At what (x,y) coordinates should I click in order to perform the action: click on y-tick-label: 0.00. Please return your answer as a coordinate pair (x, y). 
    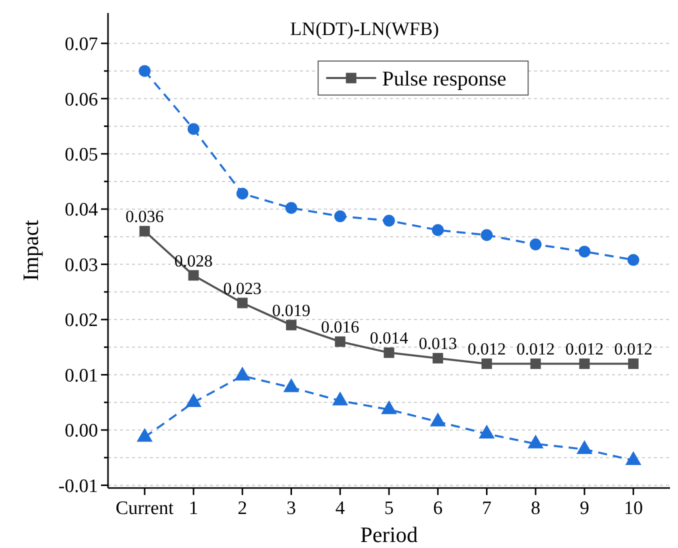
    Looking at the image, I should click on (81, 431).